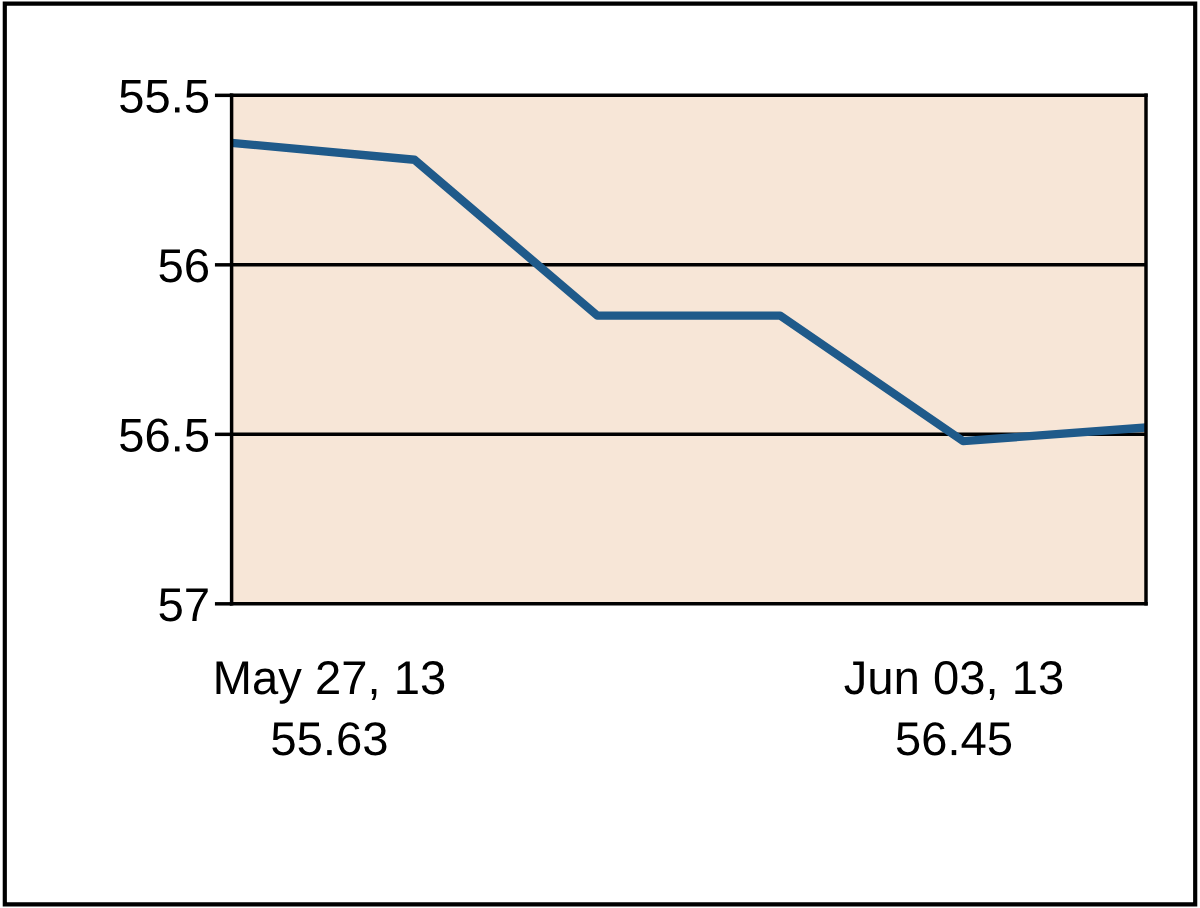  Describe the element at coordinates (953, 708) in the screenshot. I see `text: Jun 03, 13 56.45` at that location.